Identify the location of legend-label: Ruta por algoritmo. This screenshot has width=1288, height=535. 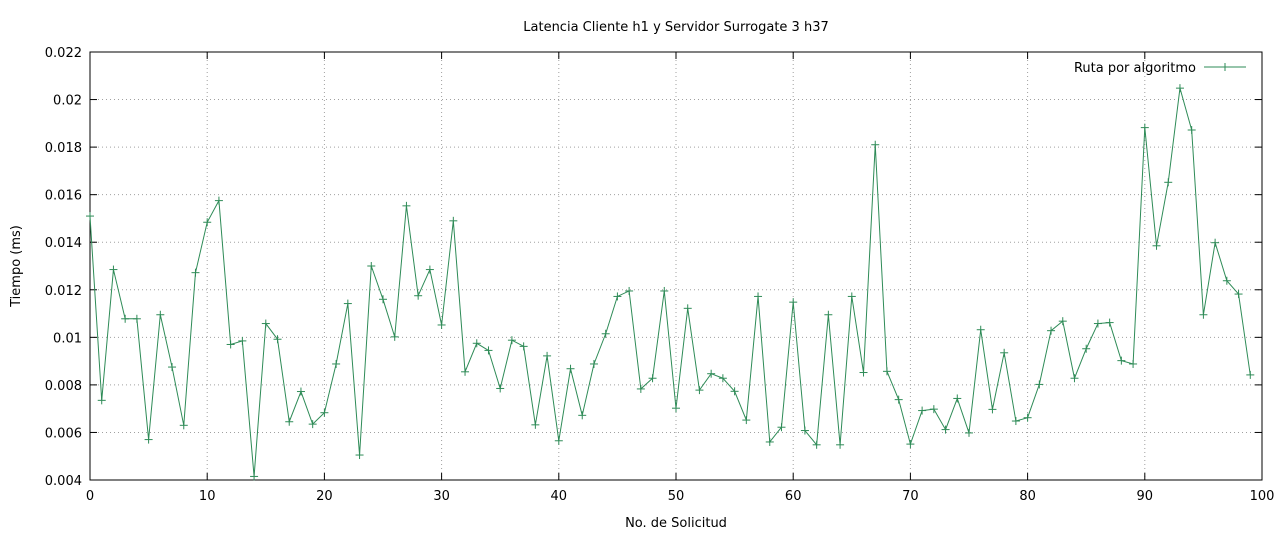
(1135, 68).